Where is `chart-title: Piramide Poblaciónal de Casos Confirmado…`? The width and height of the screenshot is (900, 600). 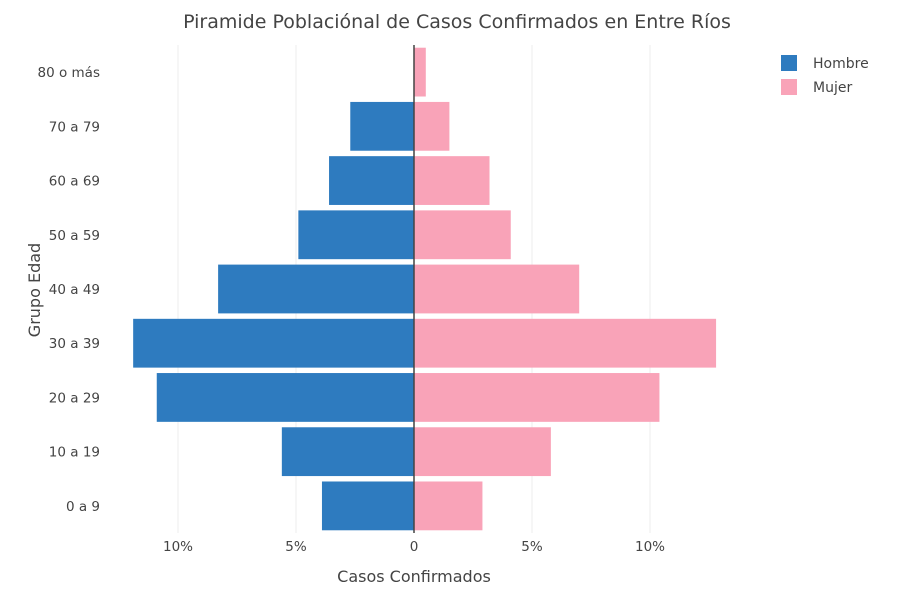
chart-title: Piramide Poblaciónal de Casos Confirmado… is located at coordinates (457, 22).